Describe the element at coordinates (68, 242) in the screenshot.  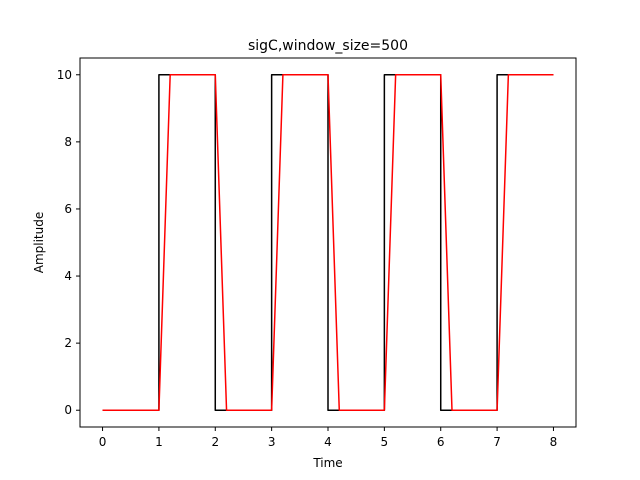
I see `y-axis: 0 2 4 6 8 10` at that location.